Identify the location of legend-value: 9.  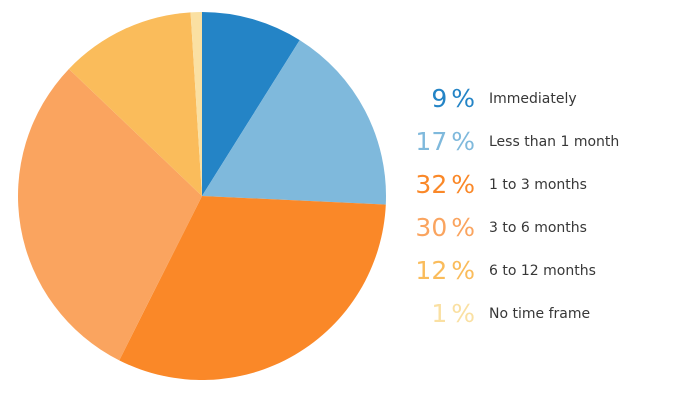
(439, 98).